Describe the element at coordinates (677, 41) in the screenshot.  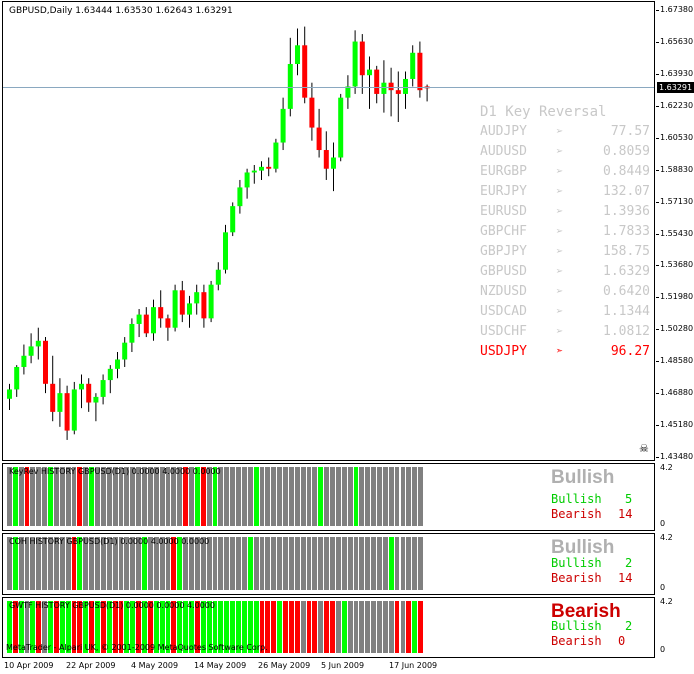
I see `price-label: 1.65630` at that location.